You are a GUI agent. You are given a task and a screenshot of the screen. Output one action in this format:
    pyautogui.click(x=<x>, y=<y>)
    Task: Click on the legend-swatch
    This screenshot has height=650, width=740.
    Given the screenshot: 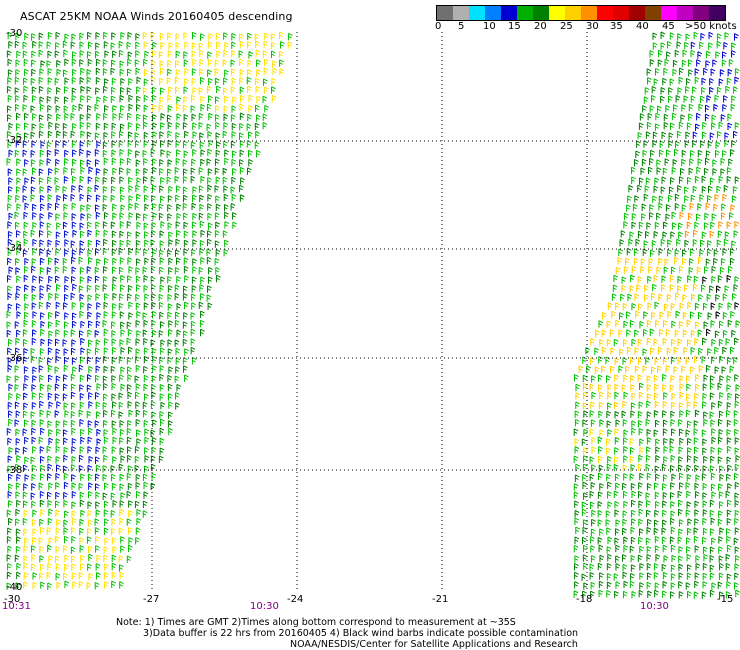 What is the action you would take?
    pyautogui.click(x=685, y=13)
    